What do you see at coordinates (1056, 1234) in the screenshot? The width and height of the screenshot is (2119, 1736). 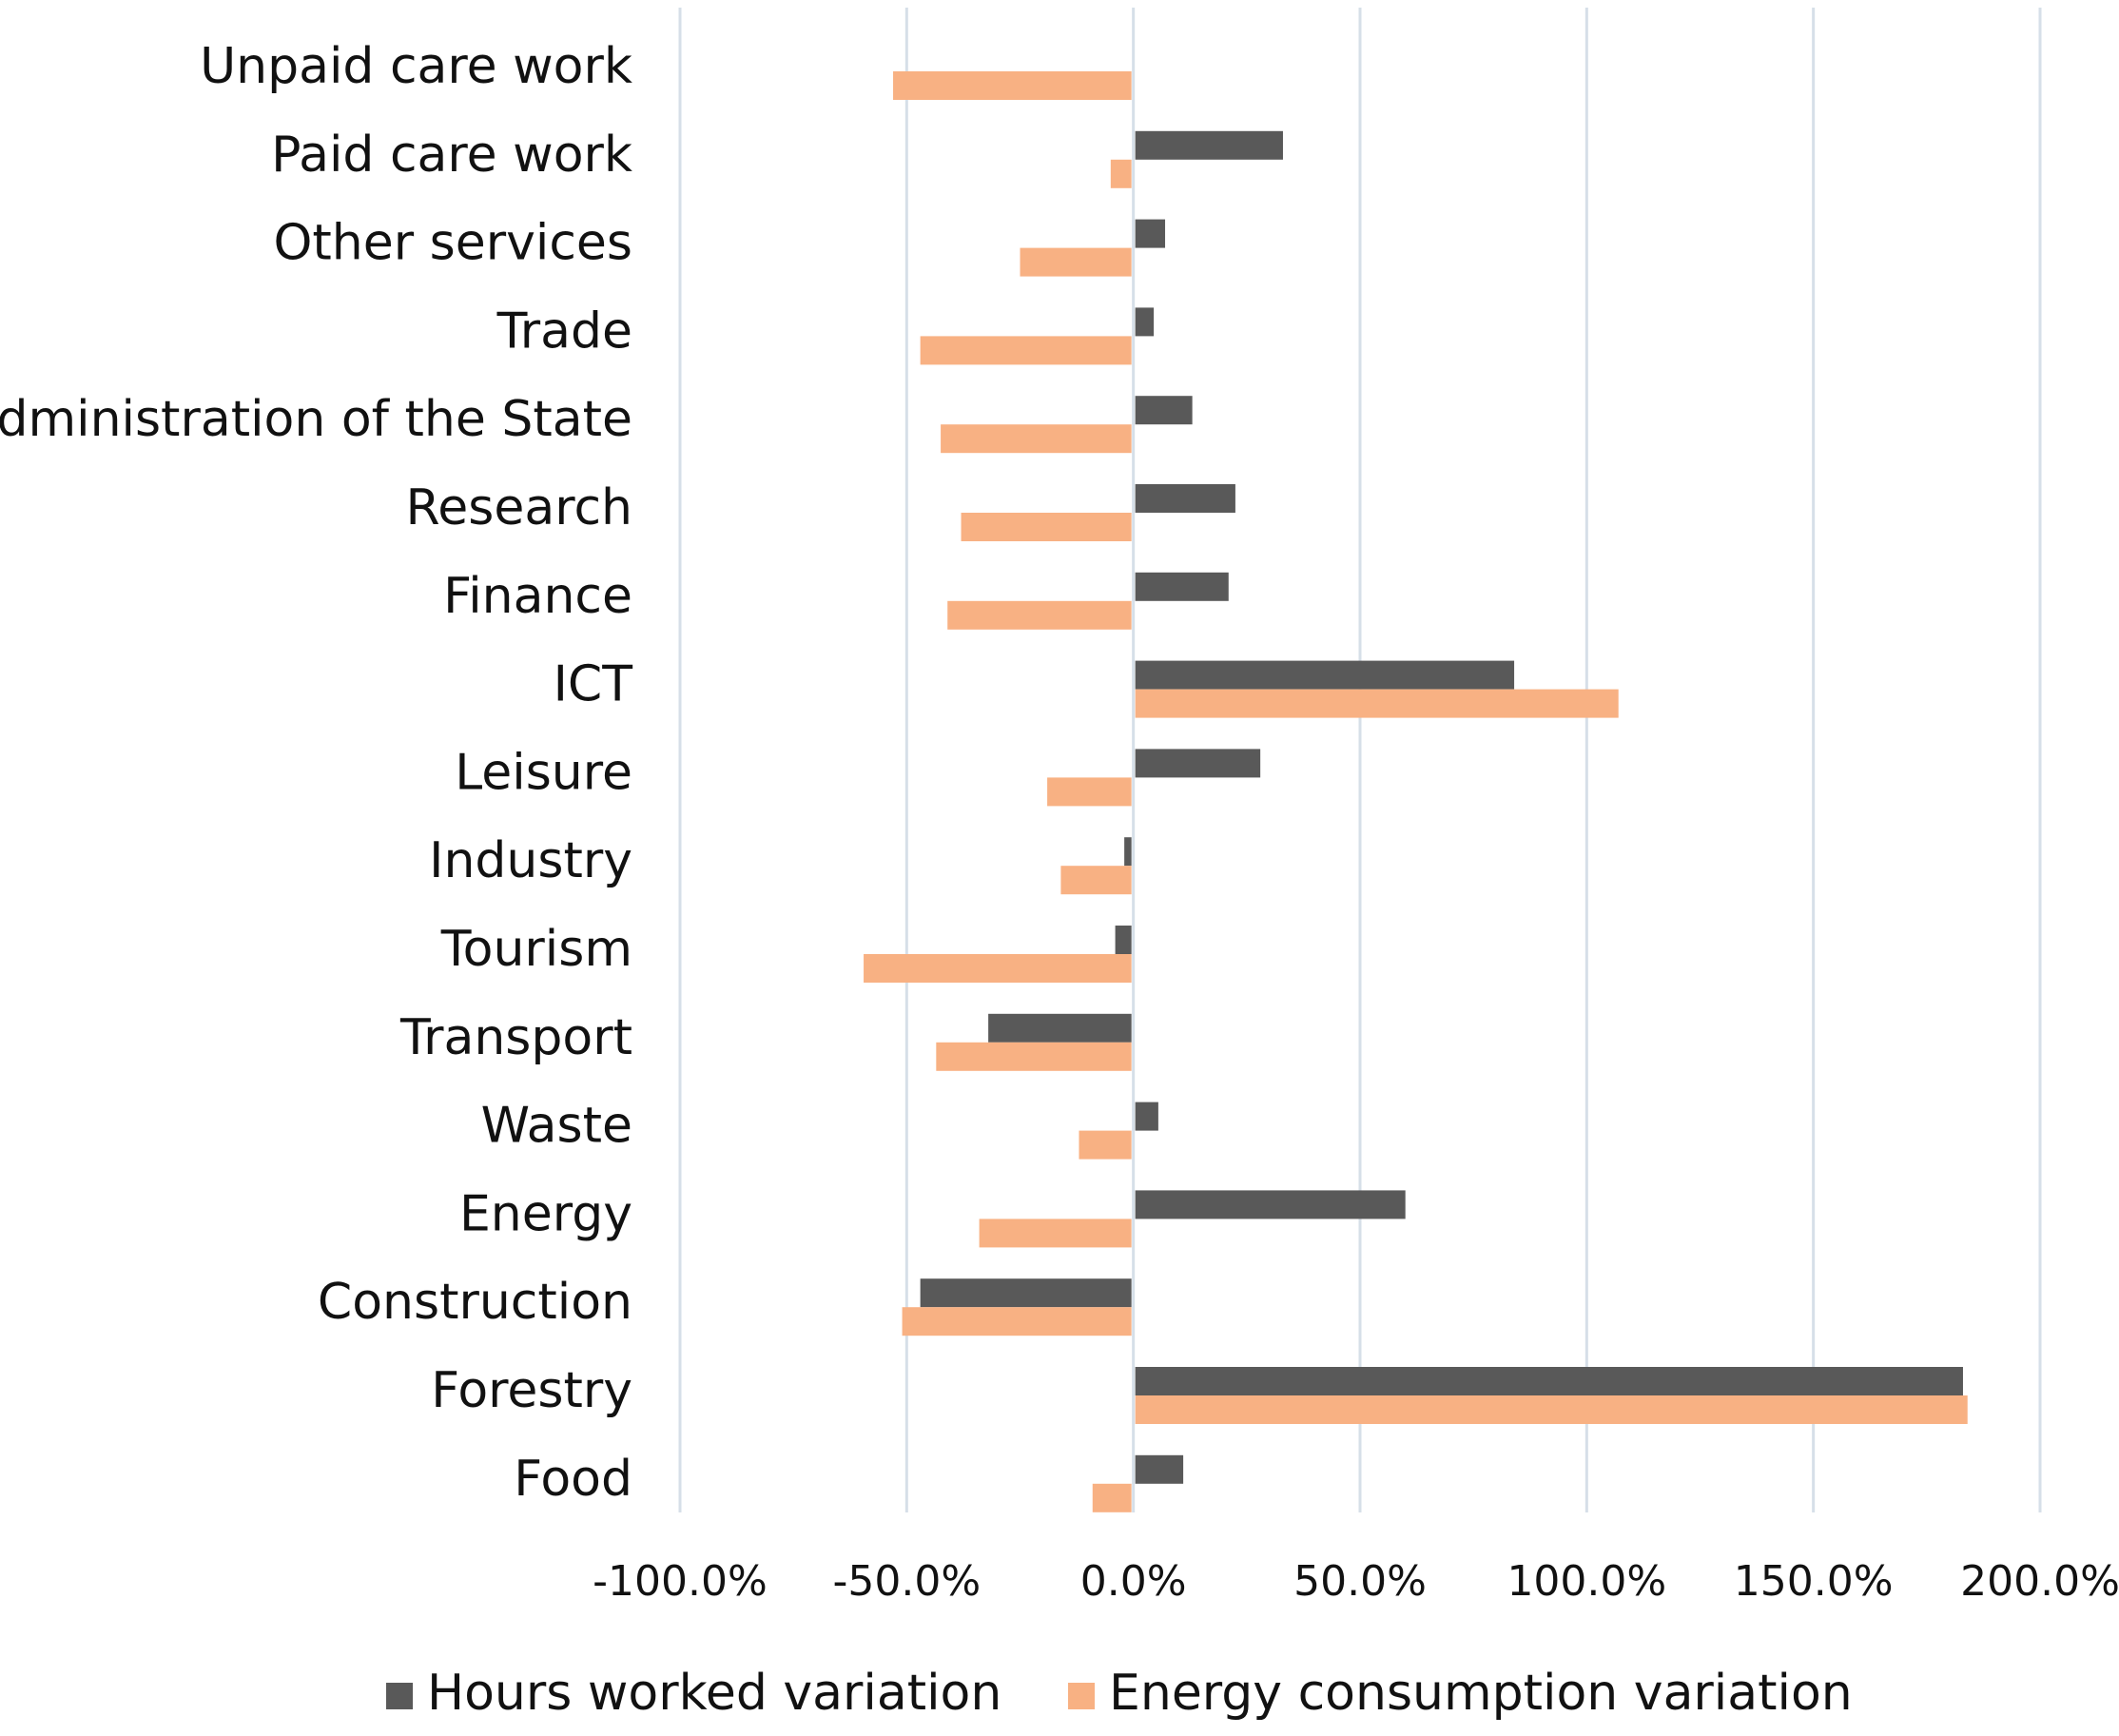 I see `energy-consumption-bar-energy` at bounding box center [1056, 1234].